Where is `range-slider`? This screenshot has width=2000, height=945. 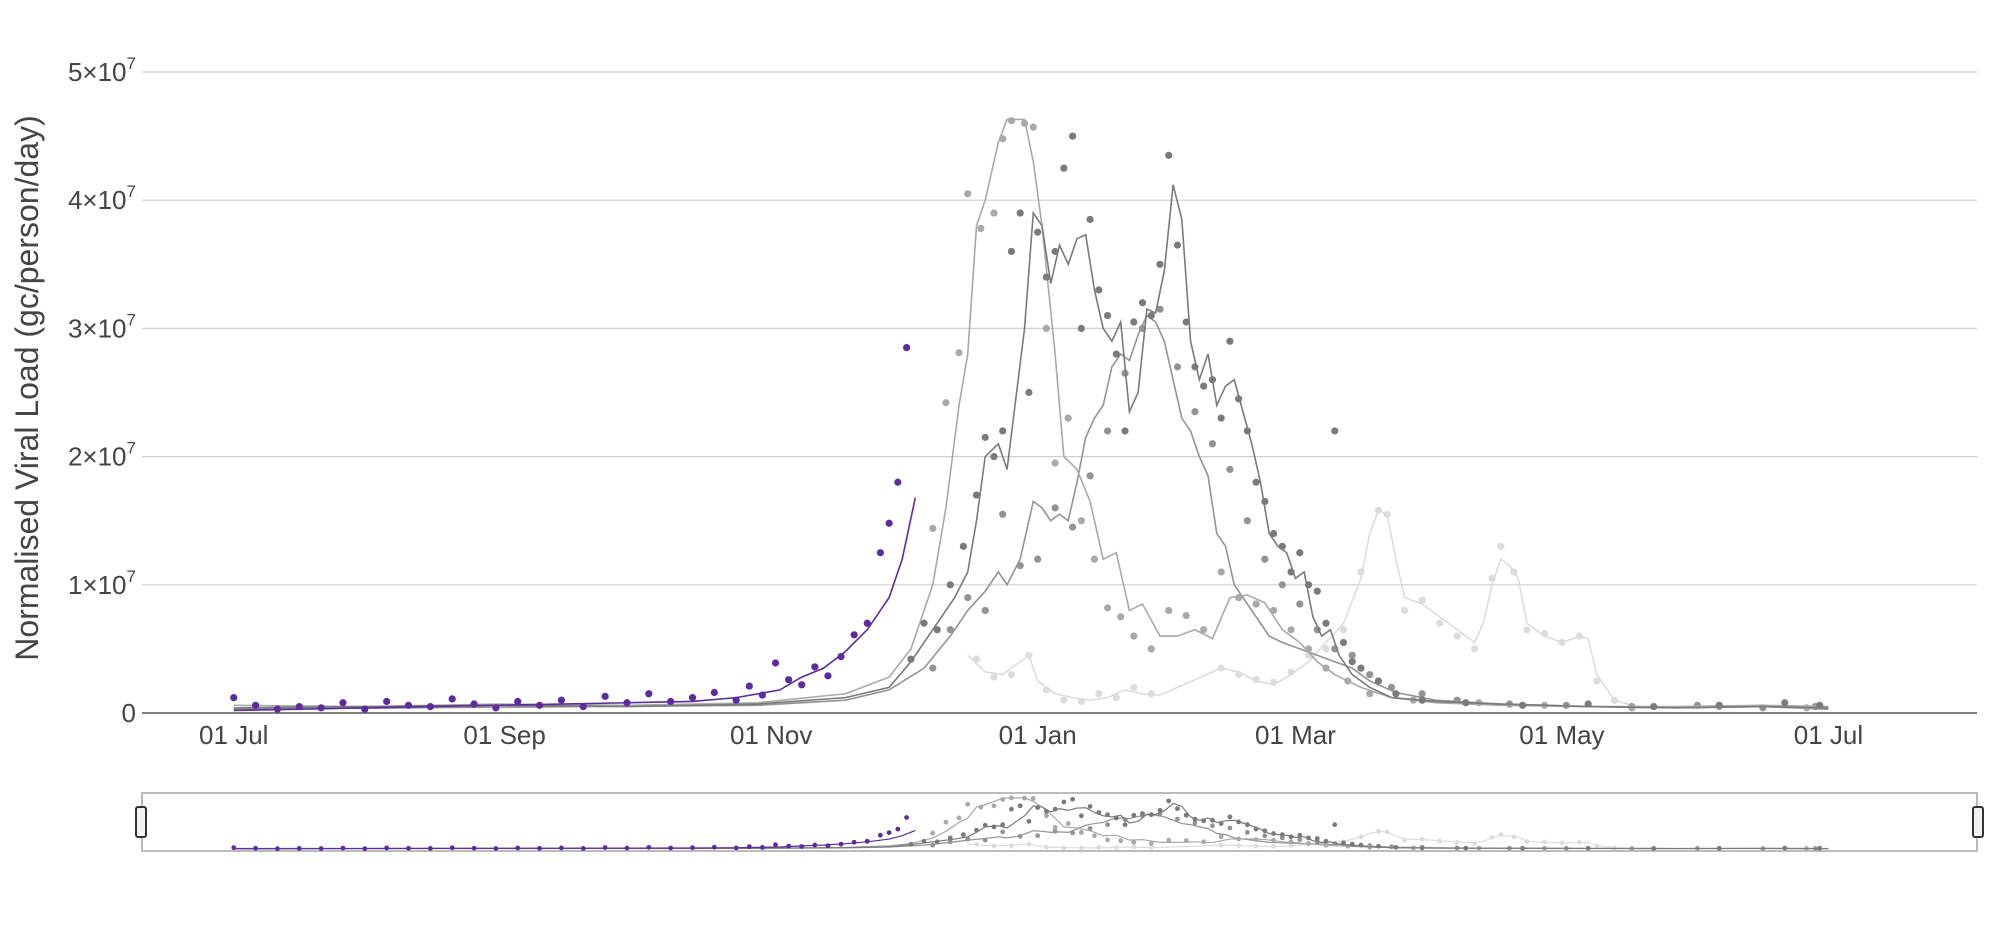
range-slider is located at coordinates (1059, 822).